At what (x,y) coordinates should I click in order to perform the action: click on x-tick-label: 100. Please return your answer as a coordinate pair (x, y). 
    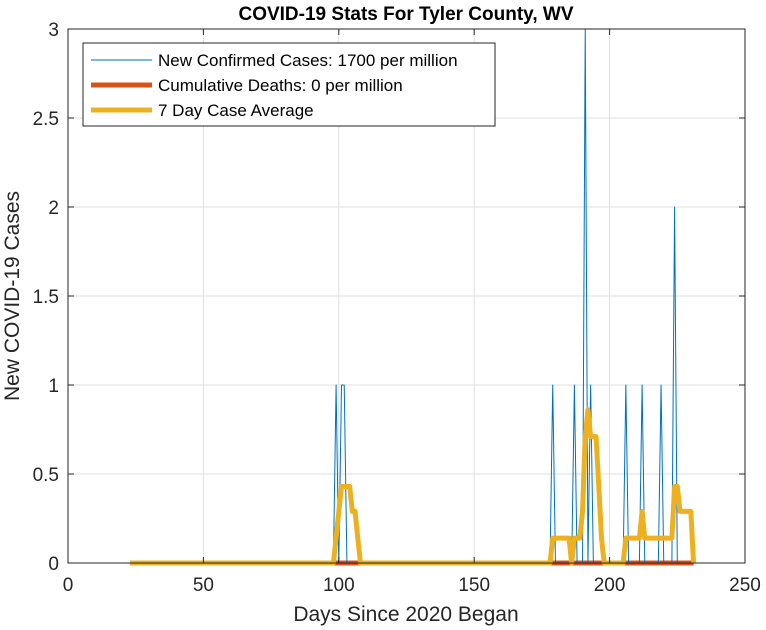
    Looking at the image, I should click on (339, 585).